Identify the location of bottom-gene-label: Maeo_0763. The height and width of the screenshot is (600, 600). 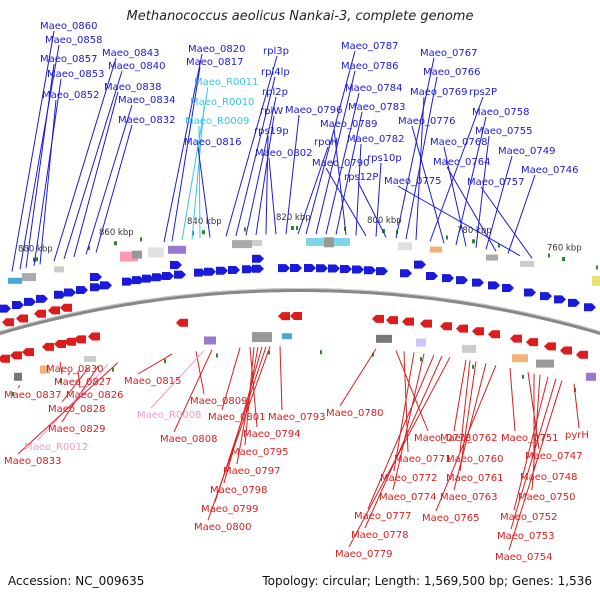
(468, 497).